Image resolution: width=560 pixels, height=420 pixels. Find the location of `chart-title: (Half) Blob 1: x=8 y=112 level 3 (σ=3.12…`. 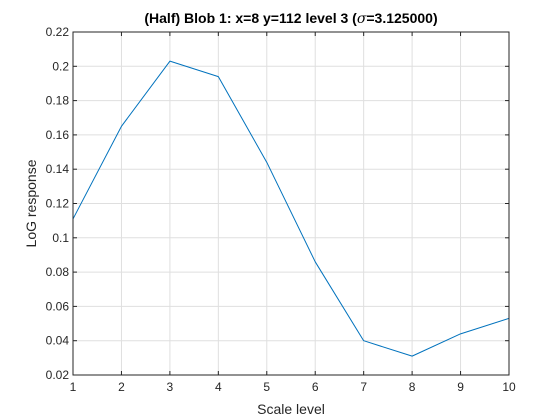

chart-title: (Half) Blob 1: x=8 y=112 level 3 (σ=3.12… is located at coordinates (290, 18).